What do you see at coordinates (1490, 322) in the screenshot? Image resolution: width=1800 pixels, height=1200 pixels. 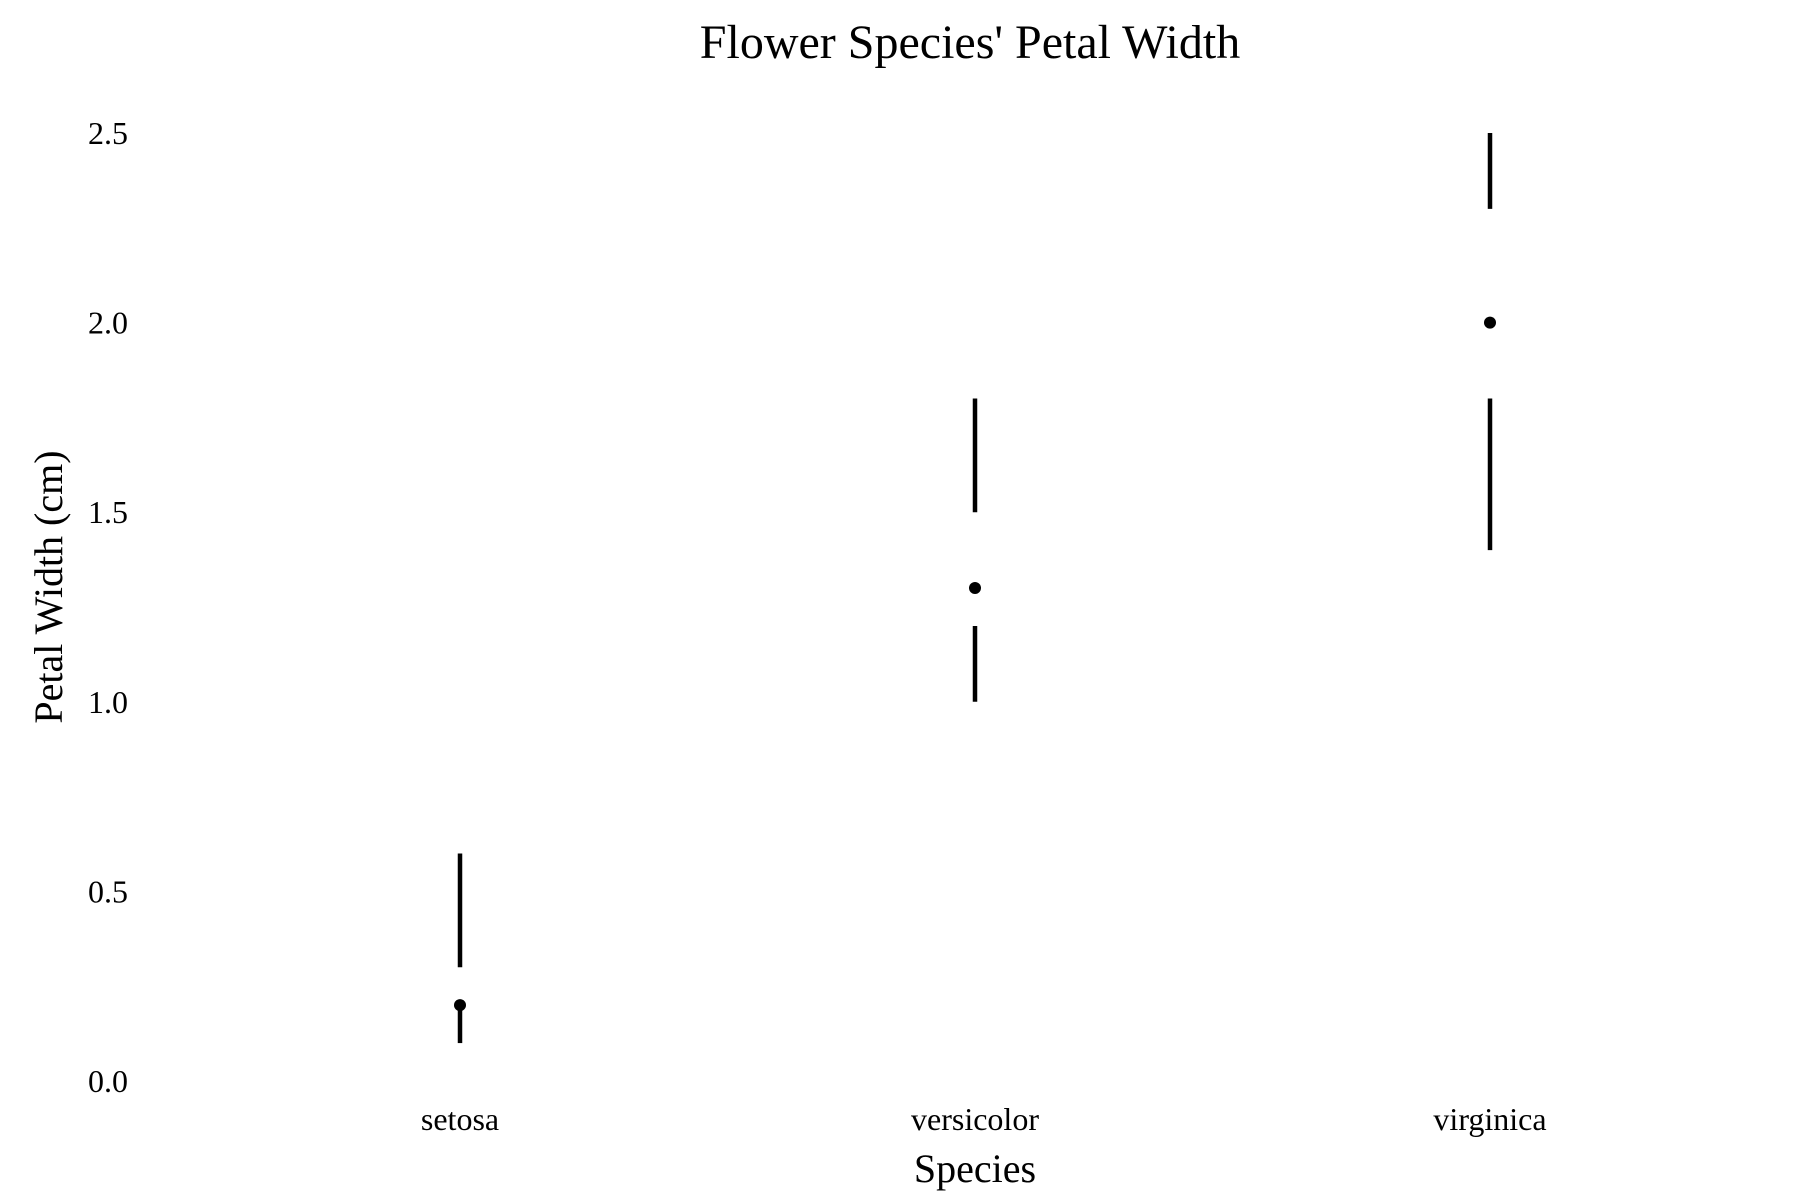 I see `median-dot-virginica` at bounding box center [1490, 322].